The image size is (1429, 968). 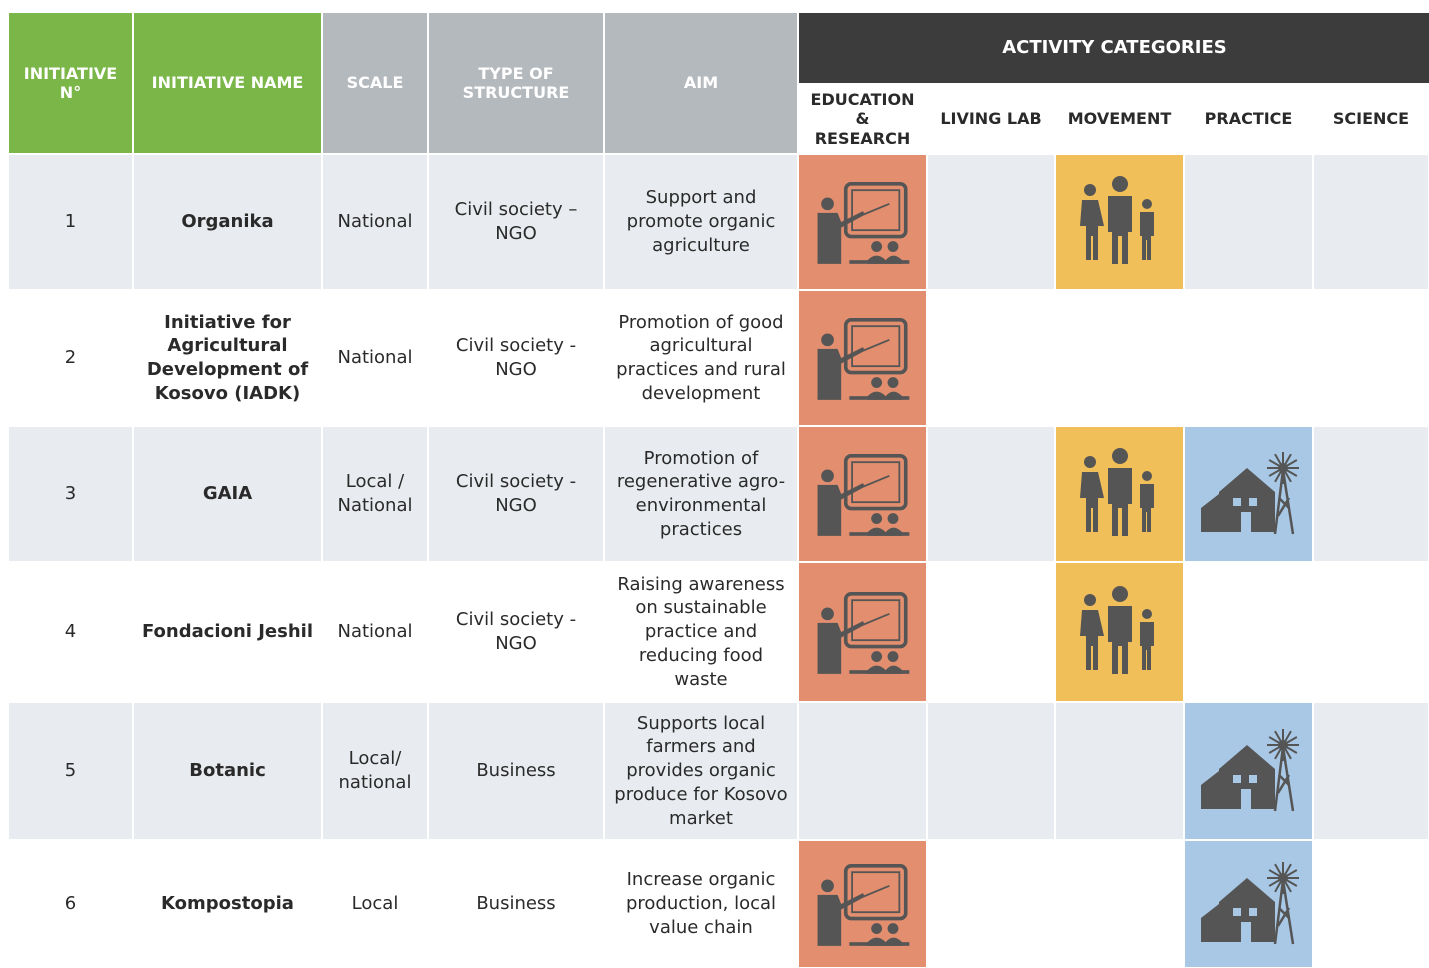 I want to click on category-header: SCIENCE, so click(x=1371, y=119).